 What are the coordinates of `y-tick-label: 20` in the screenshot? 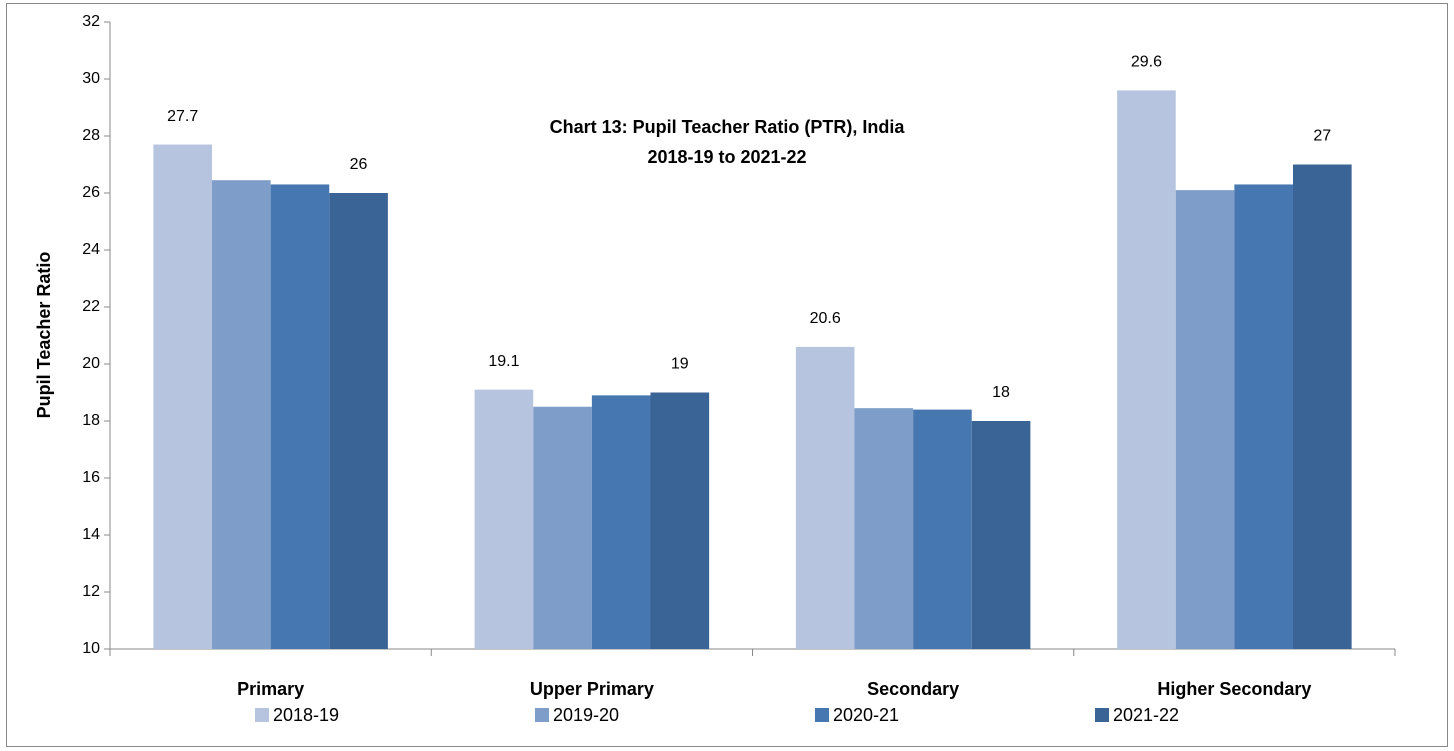 It's located at (91, 363).